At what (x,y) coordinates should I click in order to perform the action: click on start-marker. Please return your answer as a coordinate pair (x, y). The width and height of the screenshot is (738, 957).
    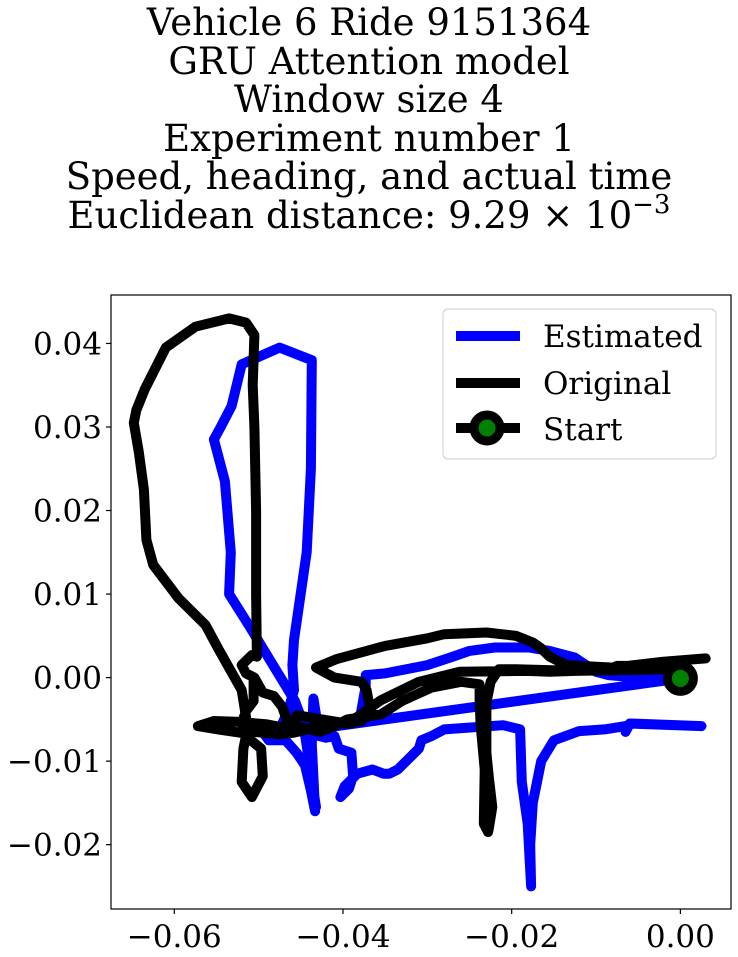
    Looking at the image, I should click on (680, 678).